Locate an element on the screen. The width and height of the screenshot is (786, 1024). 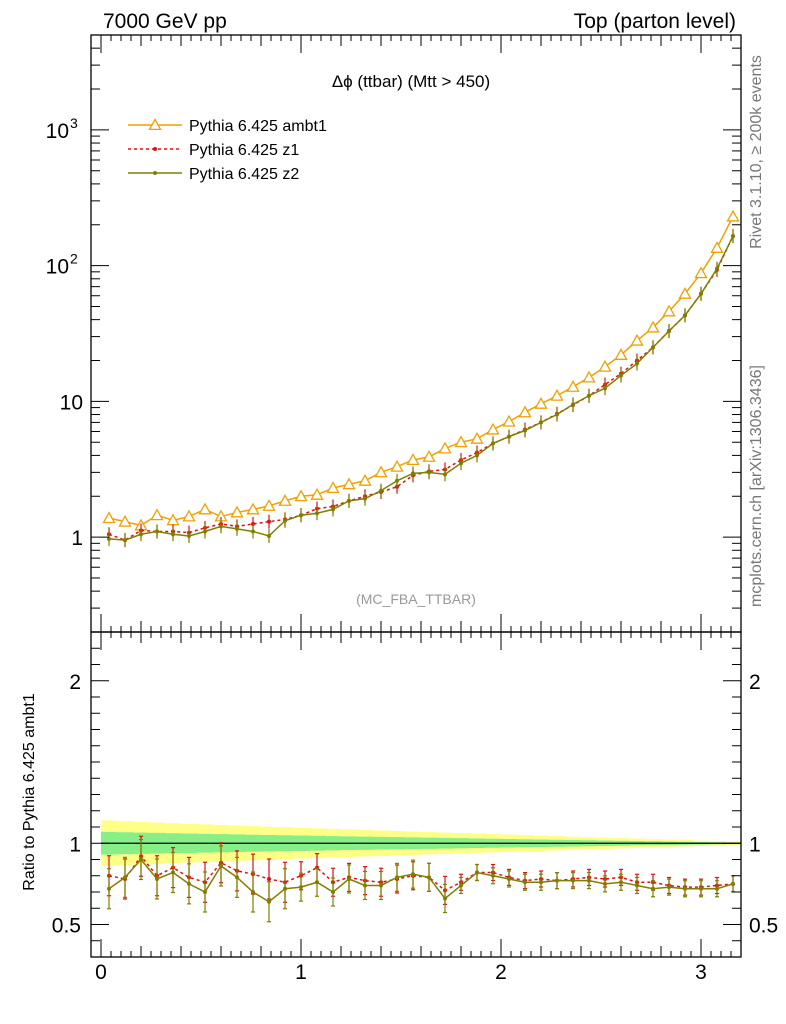
legend-label: Pythia 6.425 z1 is located at coordinates (244, 150).